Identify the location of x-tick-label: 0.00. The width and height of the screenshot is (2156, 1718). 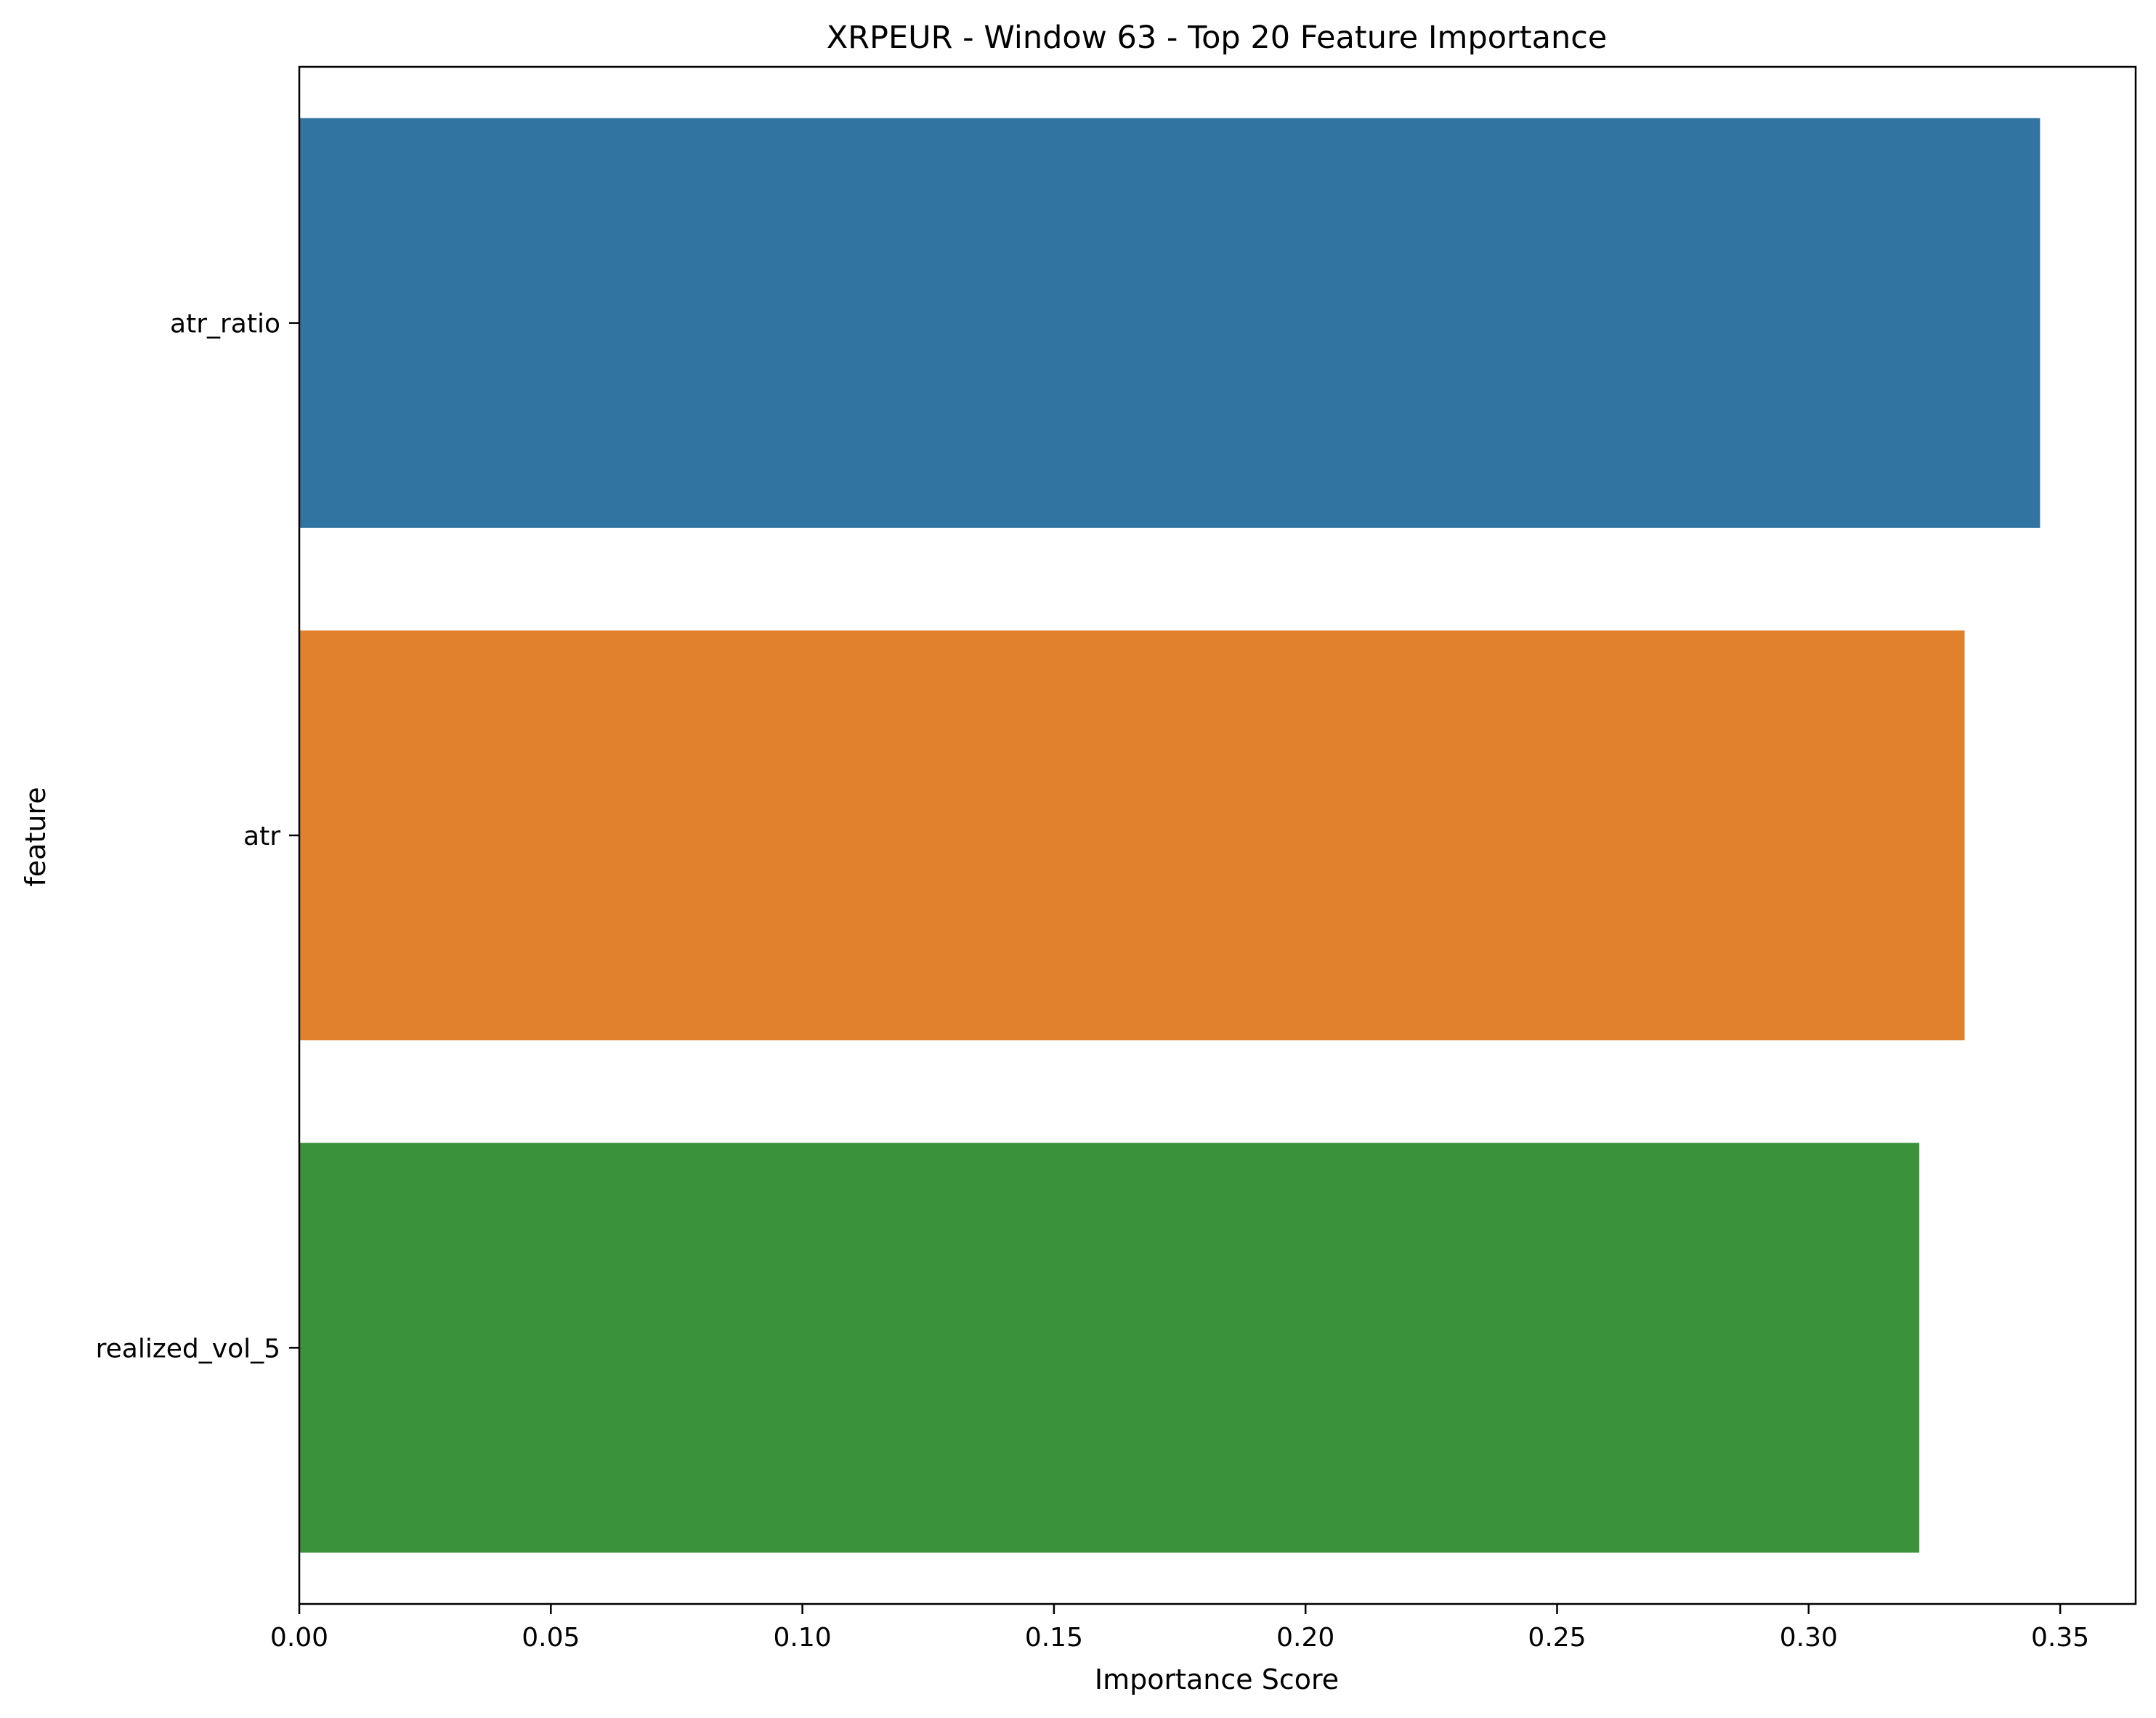
(299, 1638).